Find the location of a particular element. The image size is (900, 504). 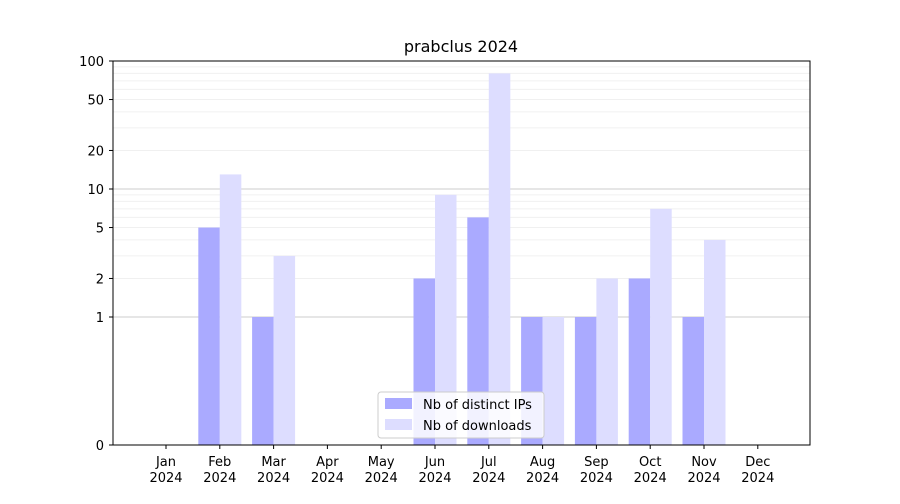

legend-label-ips: Nb of distinct IPs is located at coordinates (477, 405).